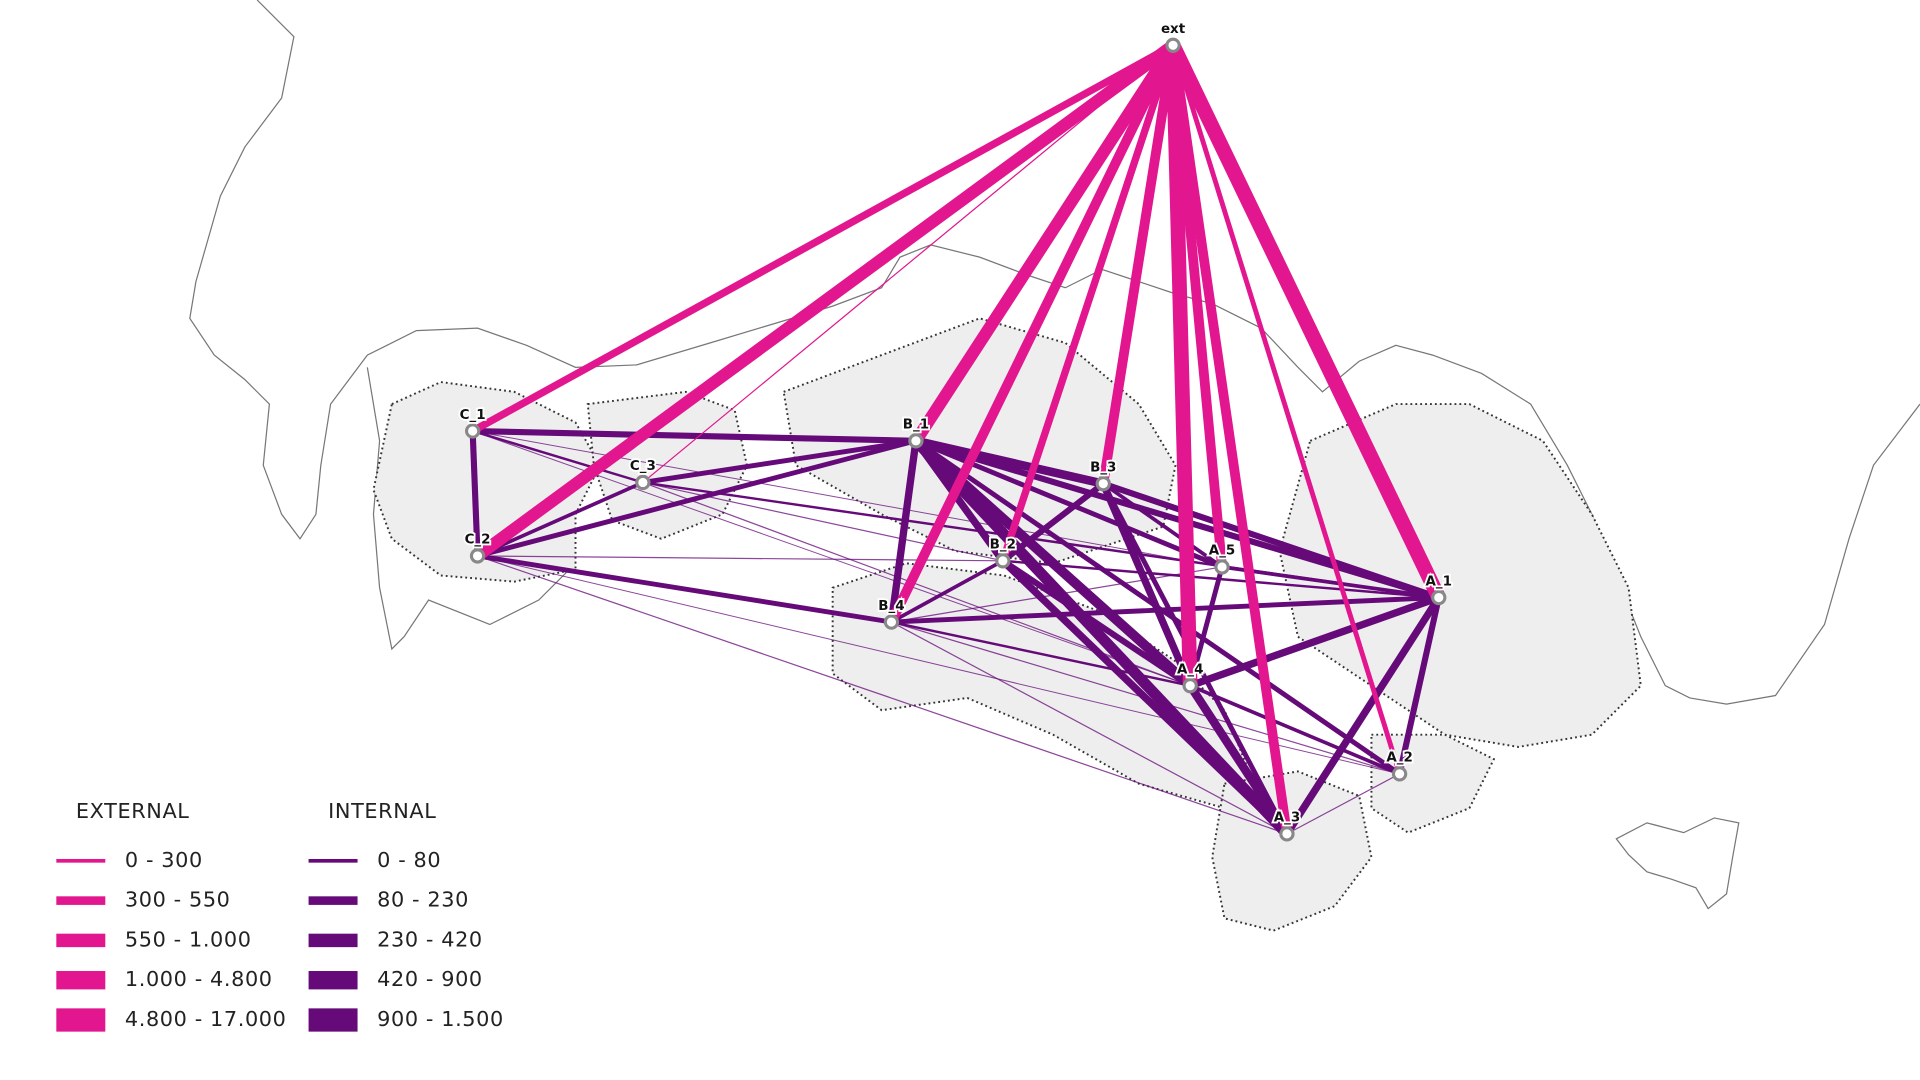  I want to click on node-label: B_1, so click(916, 425).